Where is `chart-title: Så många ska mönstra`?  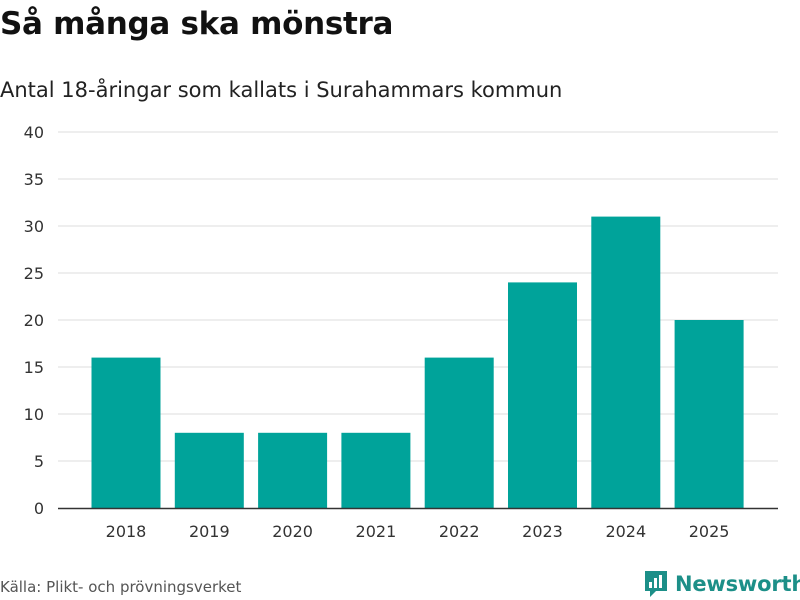
chart-title: Så många ska mönstra is located at coordinates (197, 24).